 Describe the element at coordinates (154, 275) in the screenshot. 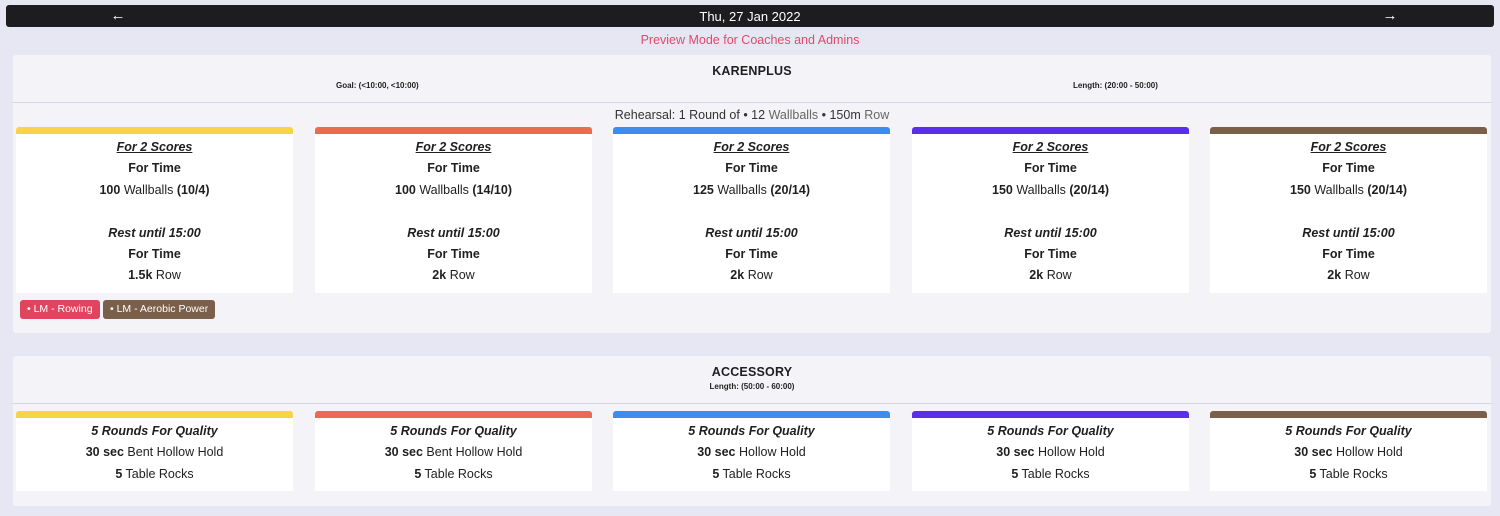

I see `row-line: 1.5k Row` at that location.